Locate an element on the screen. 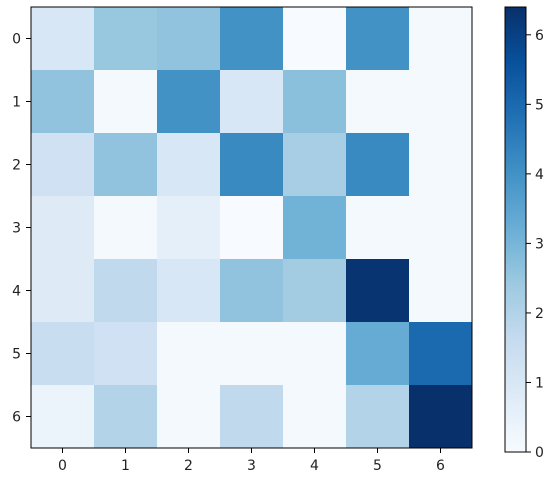 This screenshot has width=556, height=488. heatmap-cell-r1-c5 is located at coordinates (378, 102).